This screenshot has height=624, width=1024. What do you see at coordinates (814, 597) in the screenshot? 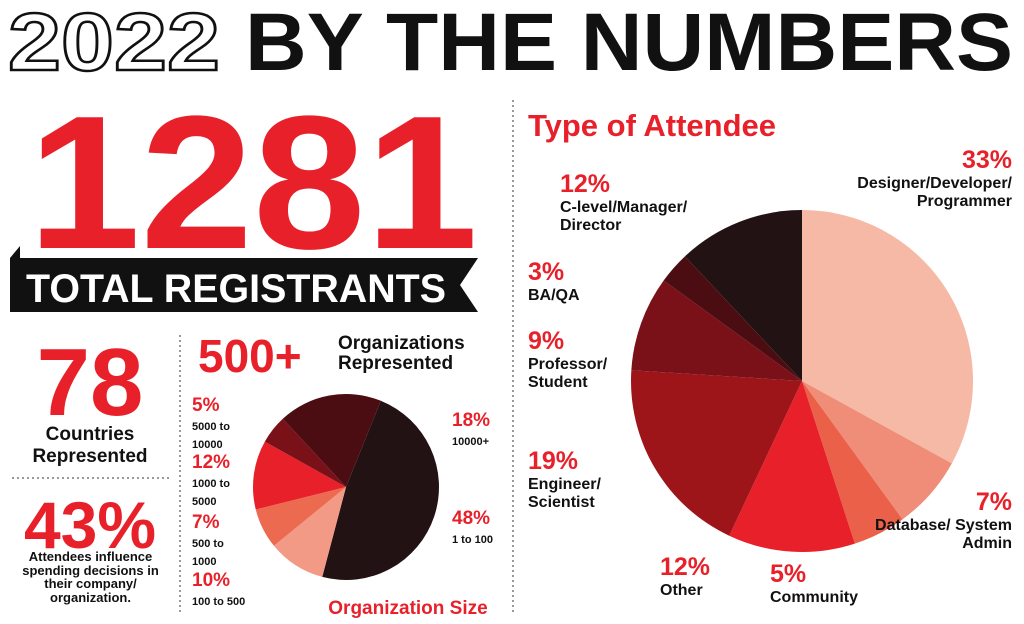
I see `slice-category-label: Community` at bounding box center [814, 597].